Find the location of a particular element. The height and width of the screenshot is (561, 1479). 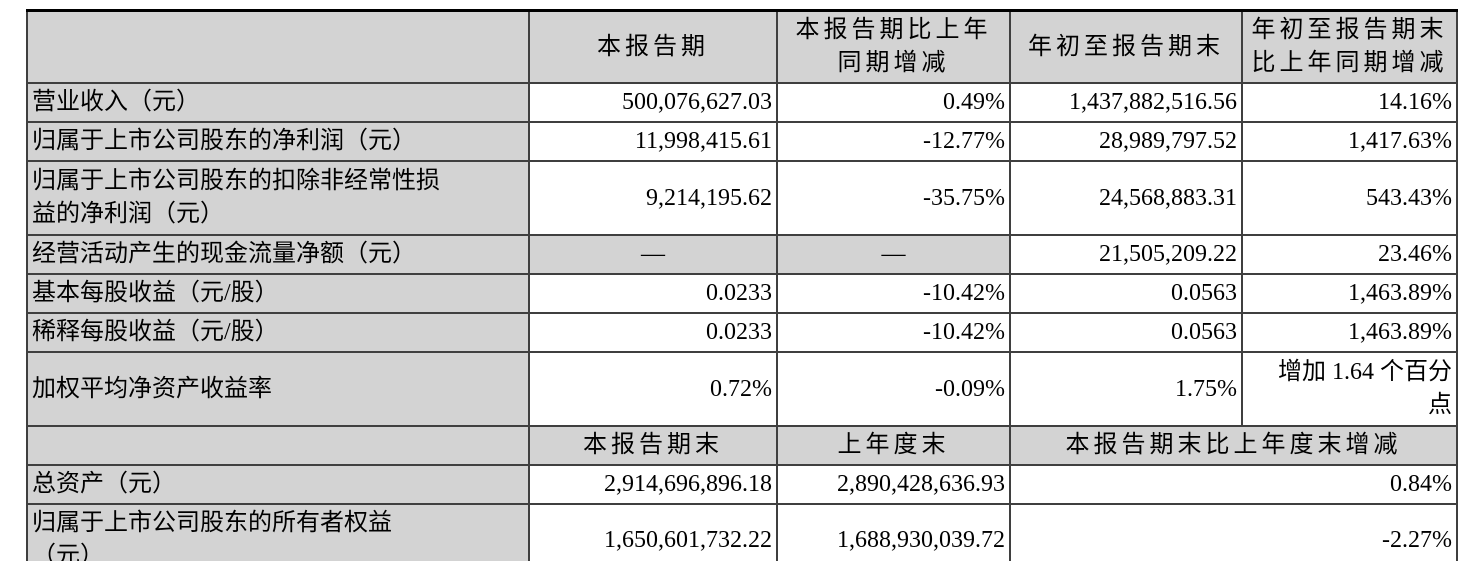

row-label-cell: 经营活动产生的现金流量净额（元） is located at coordinates (278, 254).